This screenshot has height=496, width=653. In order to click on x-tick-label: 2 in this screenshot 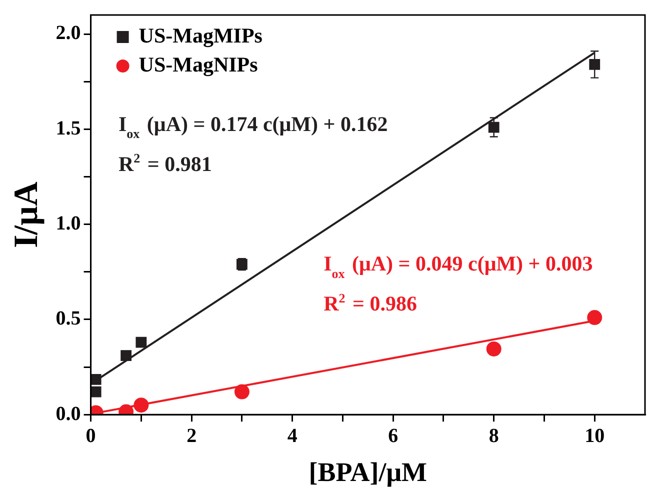, I will do `click(191, 435)`.